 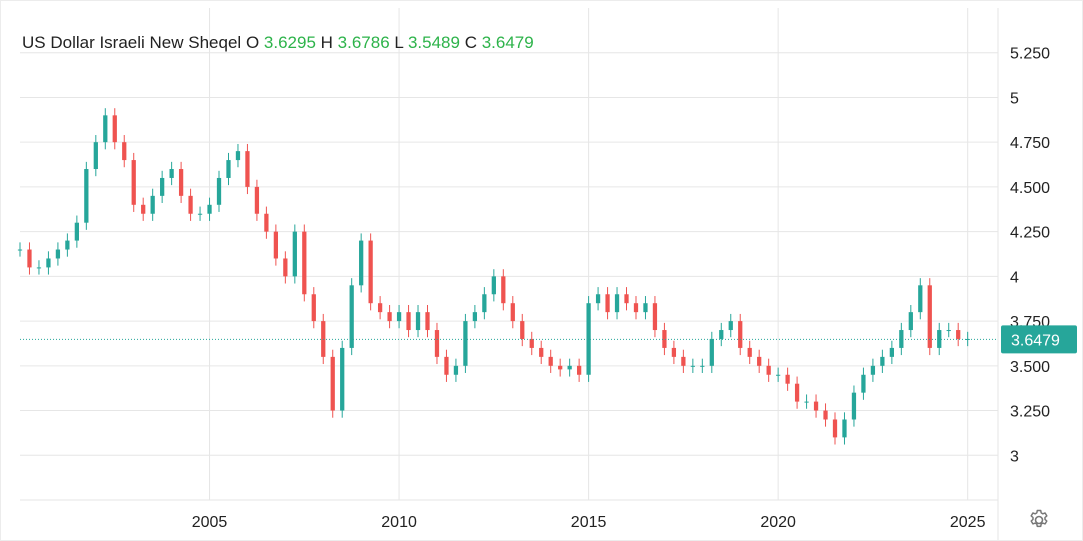 What do you see at coordinates (1039, 339) in the screenshot?
I see `last-price-badge` at bounding box center [1039, 339].